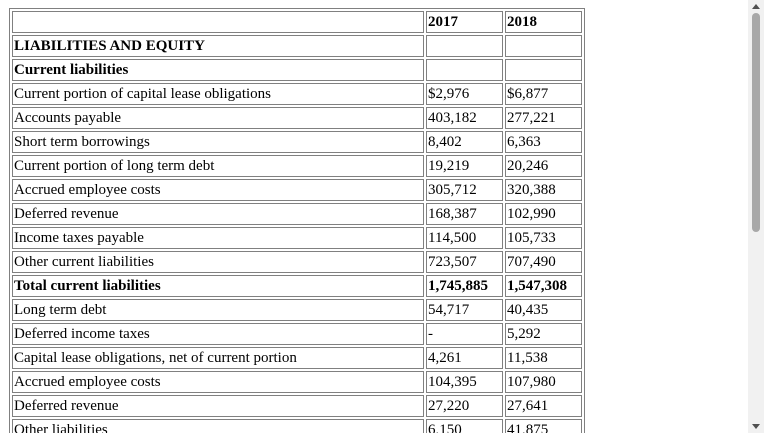 The image size is (764, 433). I want to click on cell-value: 27,641, so click(543, 406).